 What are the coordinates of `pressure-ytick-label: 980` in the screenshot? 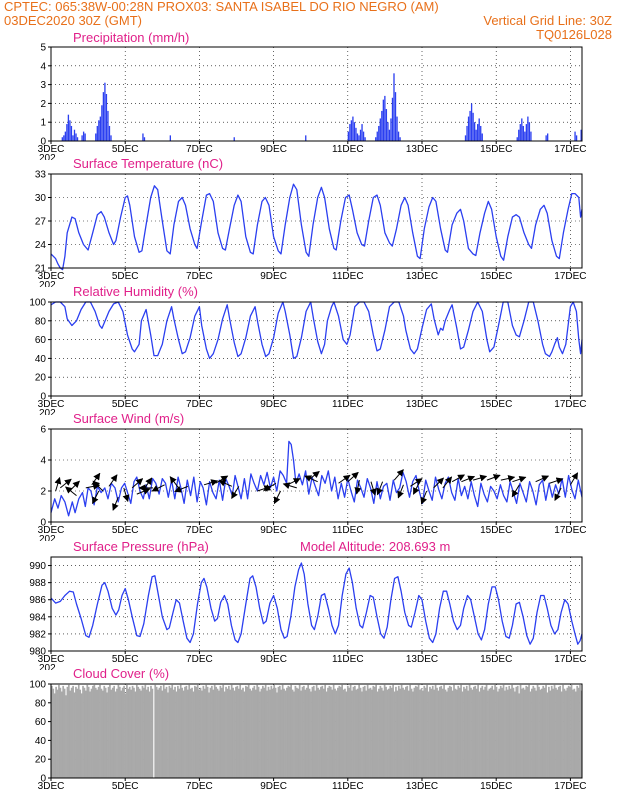 It's located at (37, 652).